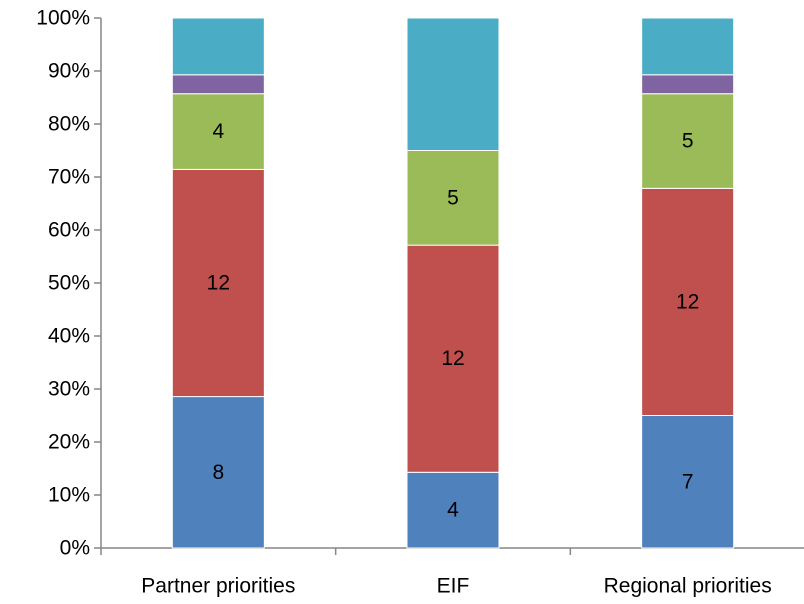 The image size is (804, 604). Describe the element at coordinates (69, 71) in the screenshot. I see `y-tick-label: 90%` at that location.